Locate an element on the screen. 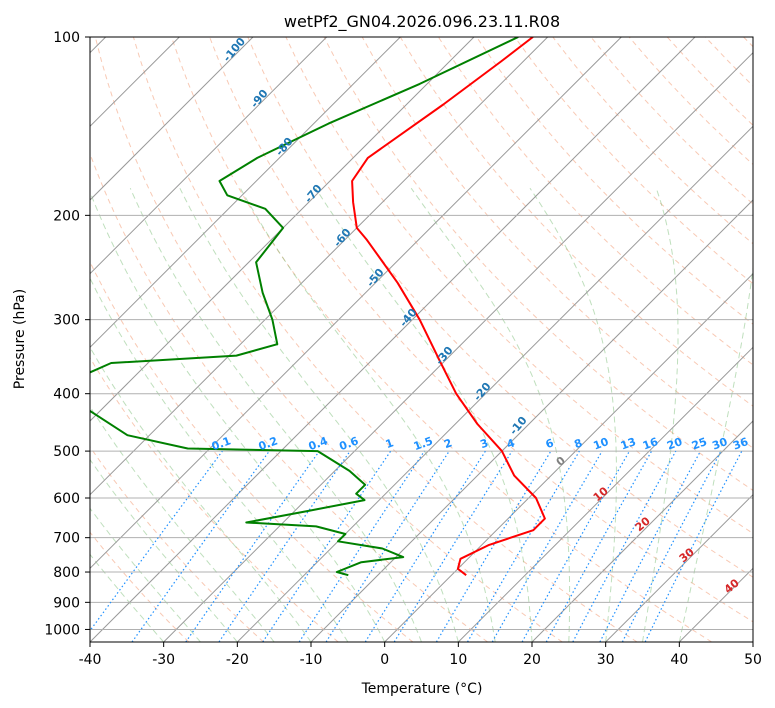 The width and height of the screenshot is (775, 708). mixing-ratio-label: 6 is located at coordinates (550, 443).